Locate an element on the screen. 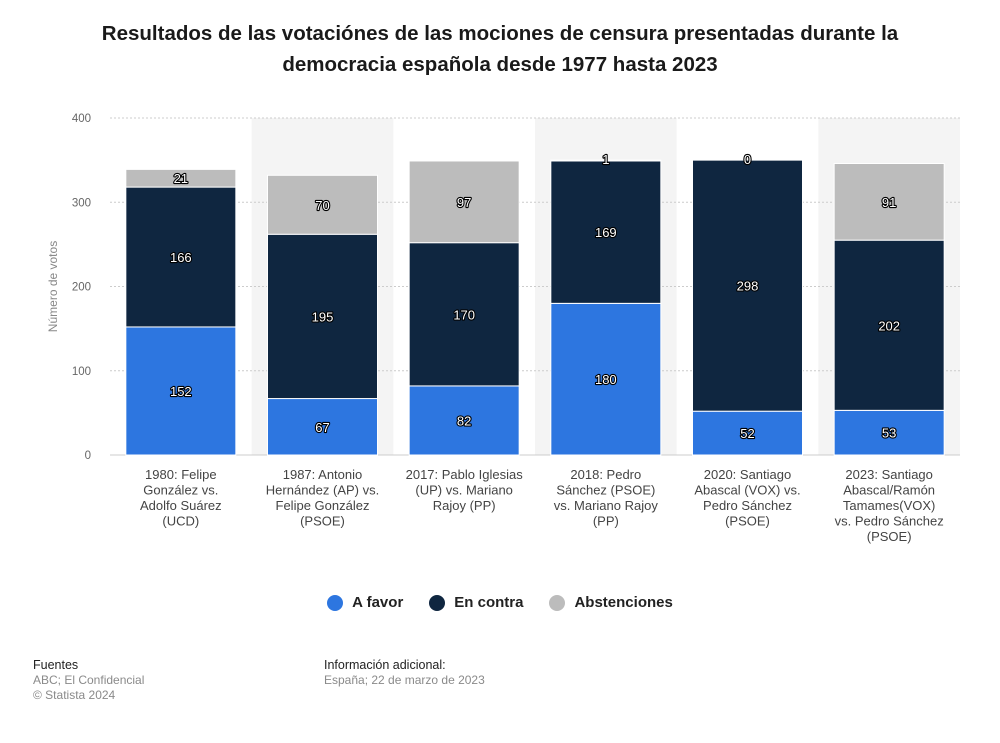 The image size is (1000, 743). y-tick-label-100: 100 is located at coordinates (81, 372).